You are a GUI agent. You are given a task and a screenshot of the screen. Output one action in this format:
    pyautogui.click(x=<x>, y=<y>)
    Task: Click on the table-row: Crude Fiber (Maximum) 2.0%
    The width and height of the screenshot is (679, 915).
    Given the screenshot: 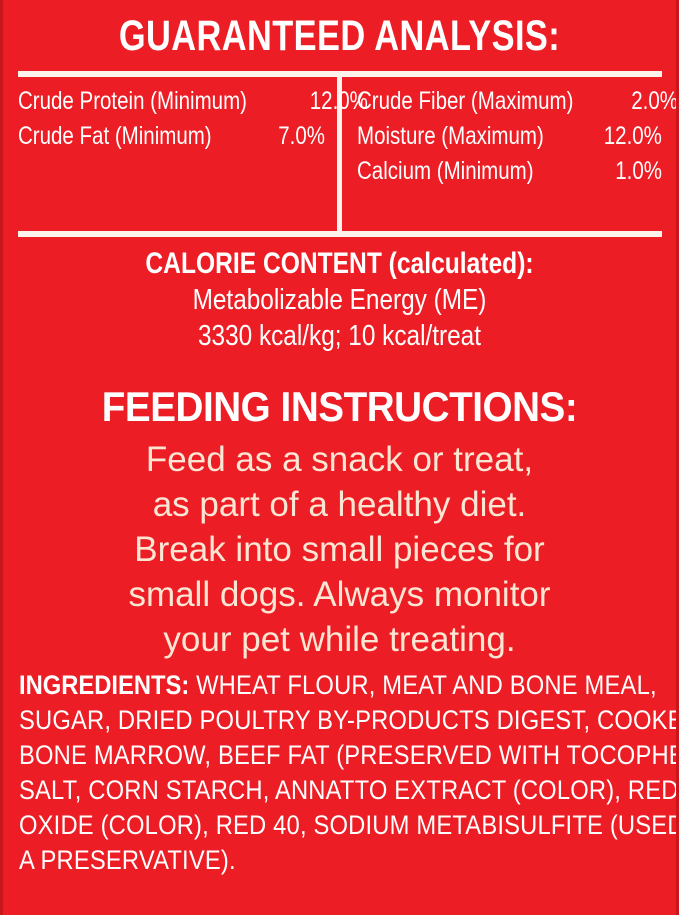 What is the action you would take?
    pyautogui.click(x=517, y=101)
    